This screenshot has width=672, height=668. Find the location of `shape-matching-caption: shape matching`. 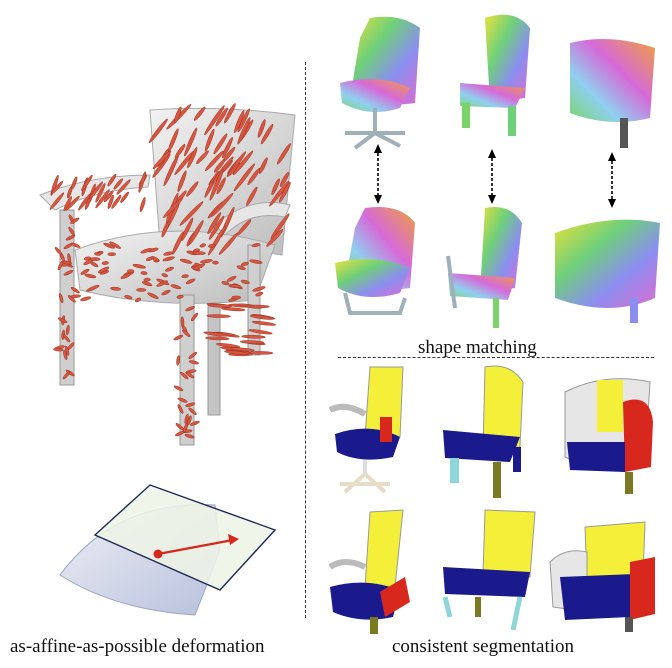

shape-matching-caption: shape matching is located at coordinates (477, 347).